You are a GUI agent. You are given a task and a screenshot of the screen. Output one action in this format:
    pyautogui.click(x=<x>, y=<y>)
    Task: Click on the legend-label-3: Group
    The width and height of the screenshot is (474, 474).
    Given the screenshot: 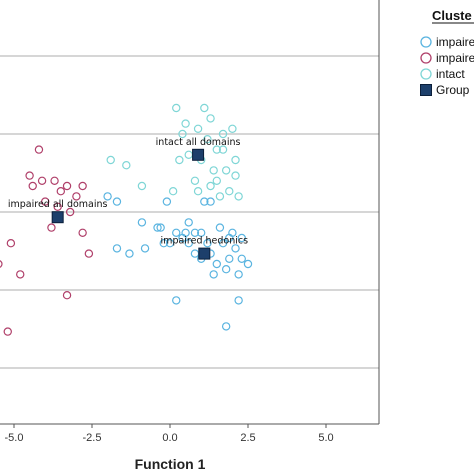 What is the action you would take?
    pyautogui.click(x=453, y=90)
    